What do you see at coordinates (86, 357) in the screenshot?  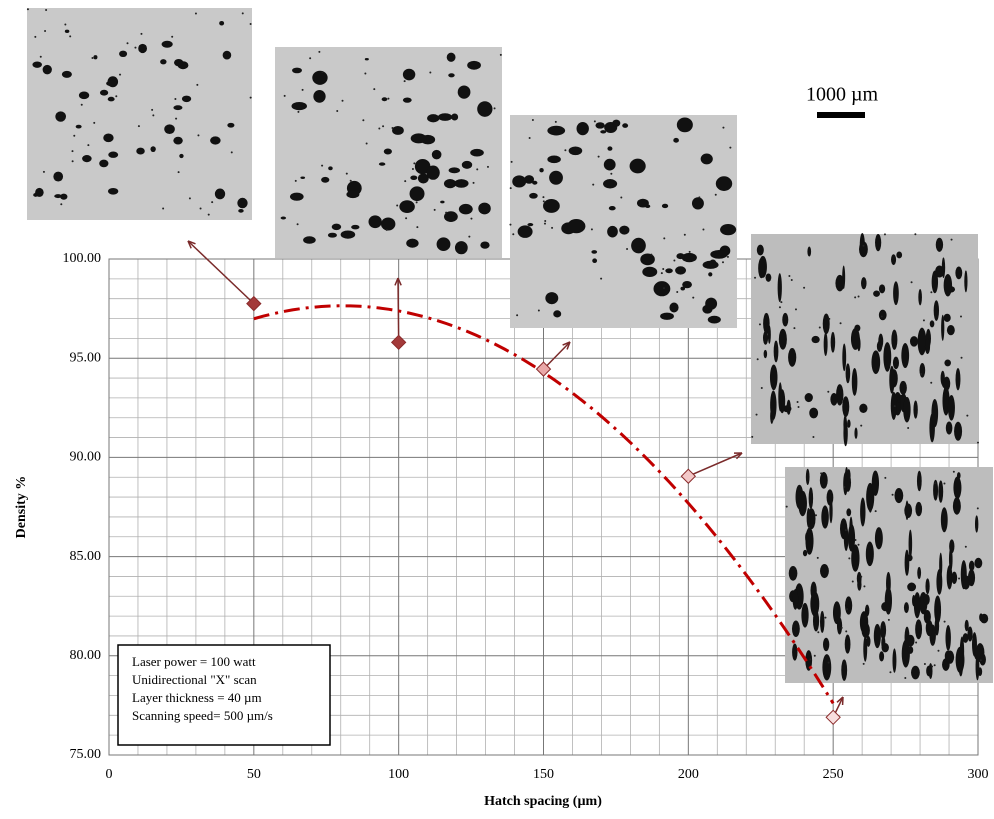 I see `y-tick-label: 95.00` at bounding box center [86, 357].